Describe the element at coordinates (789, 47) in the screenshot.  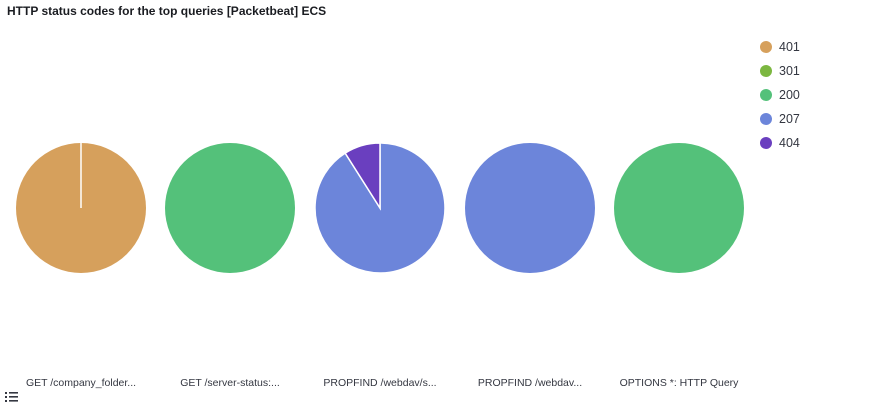
I see `legend-label: 401` at that location.